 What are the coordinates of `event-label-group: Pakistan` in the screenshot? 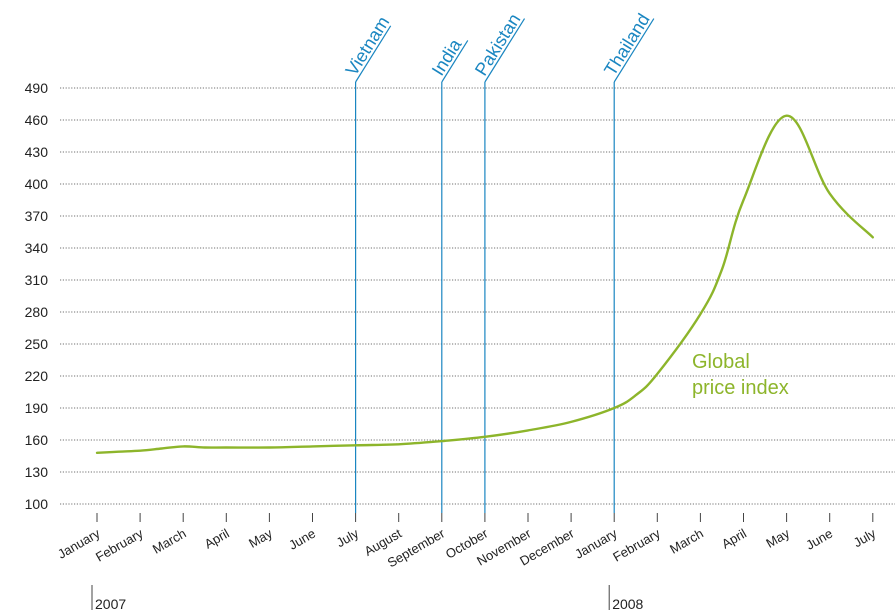 It's located at (498, 46).